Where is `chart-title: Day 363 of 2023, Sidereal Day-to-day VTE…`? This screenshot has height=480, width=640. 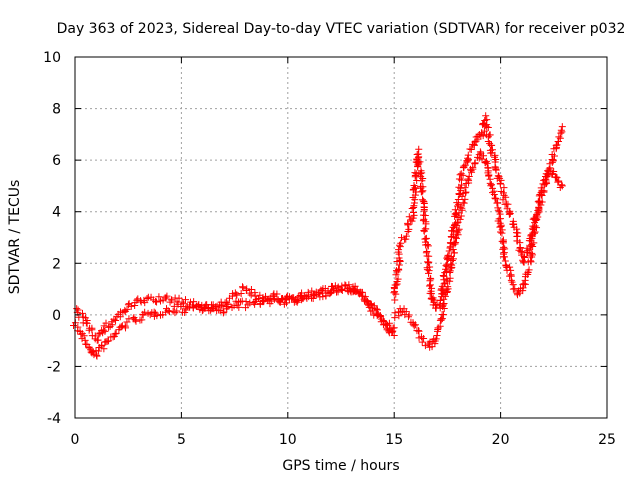 chart-title: Day 363 of 2023, Sidereal Day-to-day VTE… is located at coordinates (341, 29).